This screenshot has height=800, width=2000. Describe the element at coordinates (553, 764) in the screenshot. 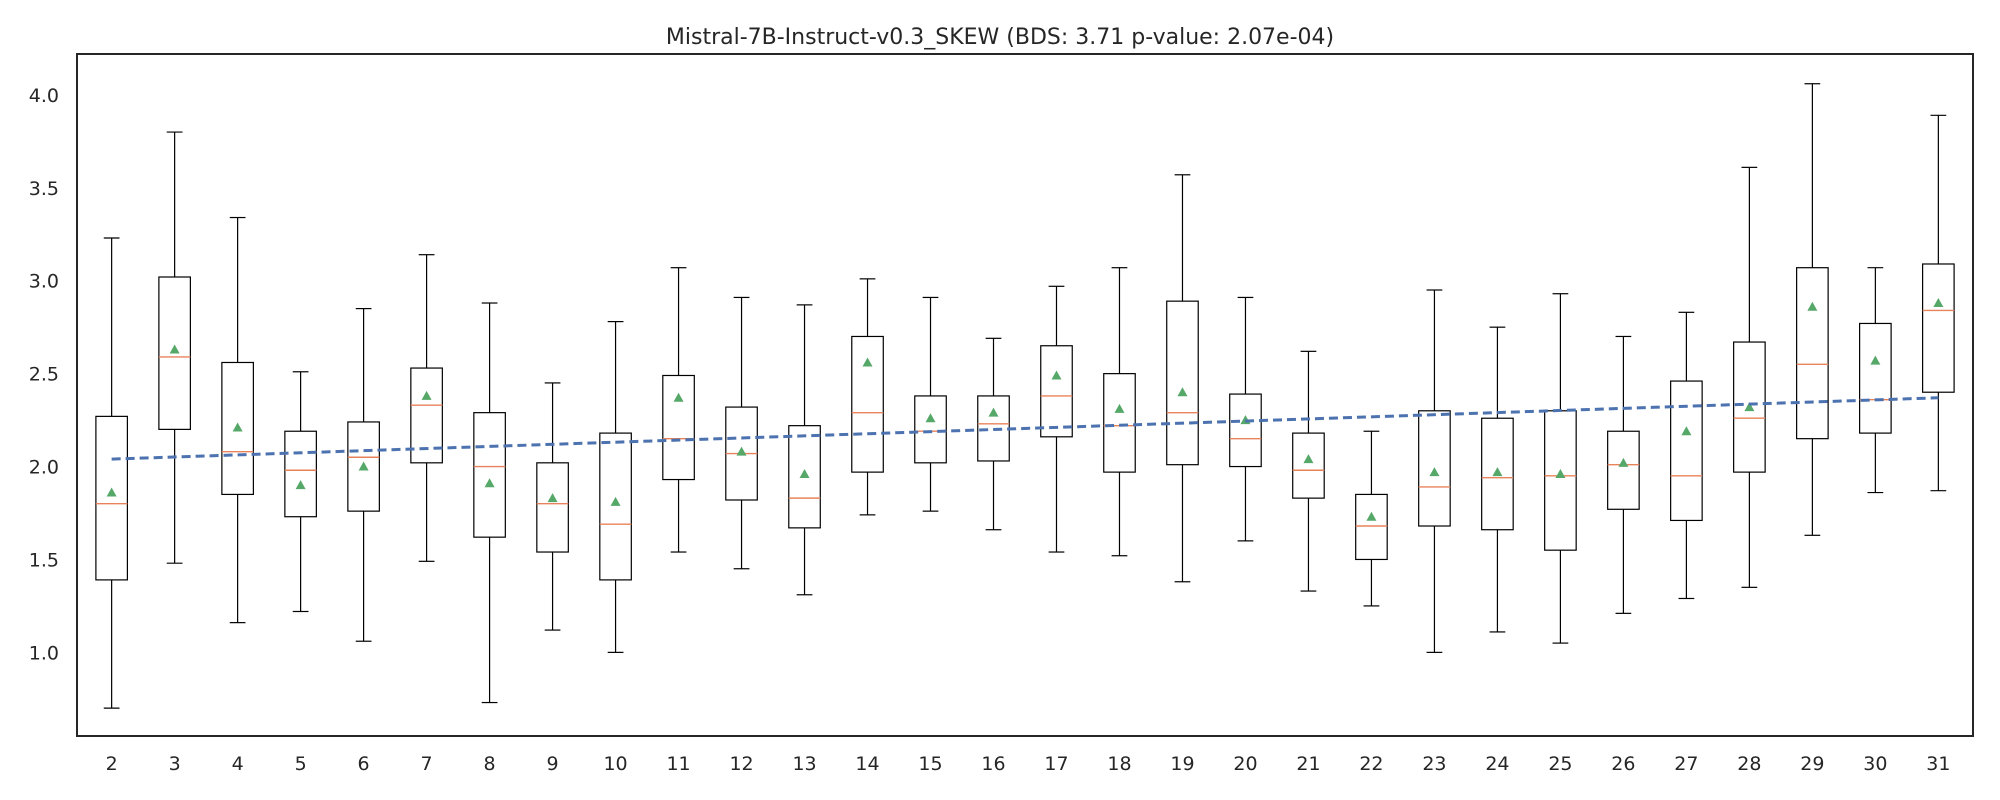

I see `x-tick-label: 9` at that location.